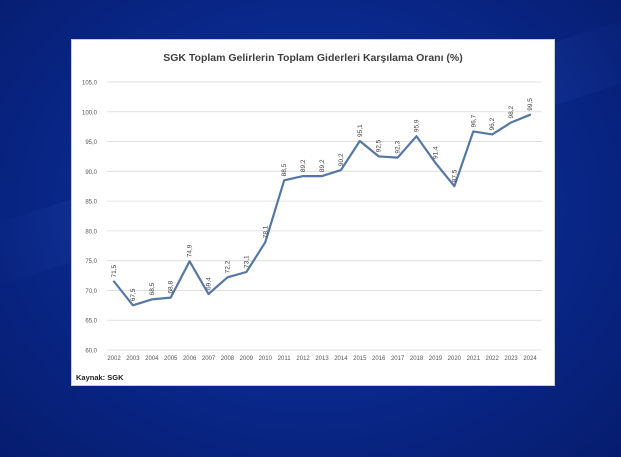 The height and width of the screenshot is (457, 621). What do you see at coordinates (246, 261) in the screenshot?
I see `data-label: 73,1` at bounding box center [246, 261].